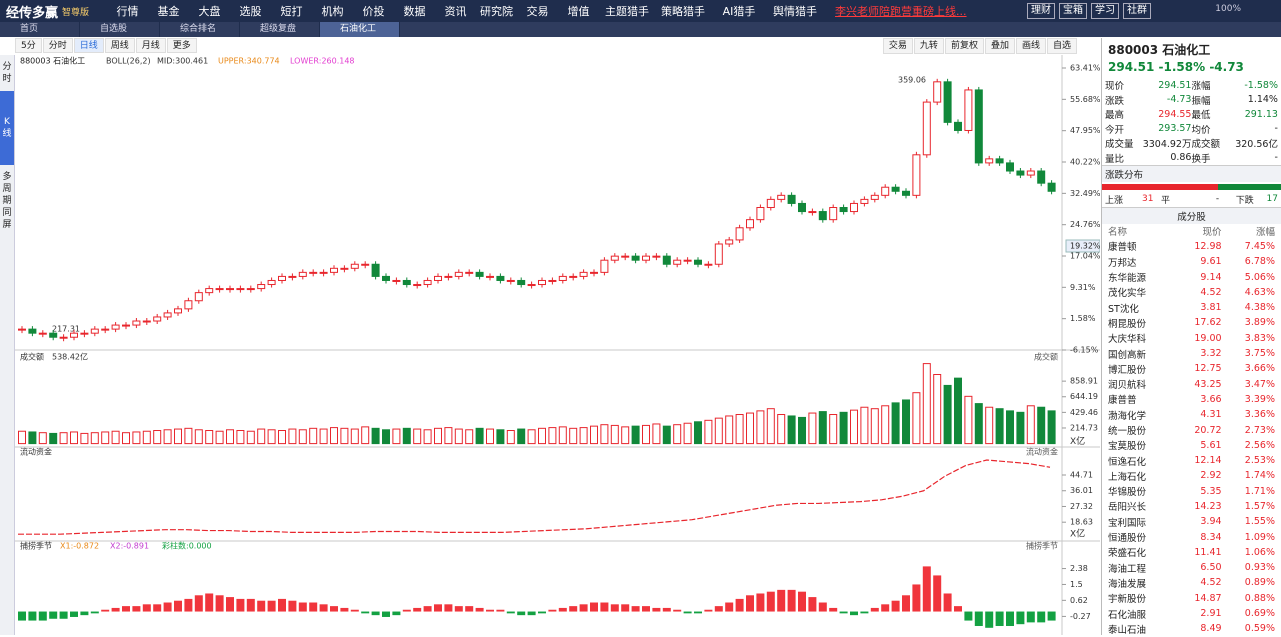 This screenshot has width=1281, height=637. Describe the element at coordinates (1191, 506) in the screenshot. I see `comp-row: 岳阳兴长 14.23 1.57%` at that location.